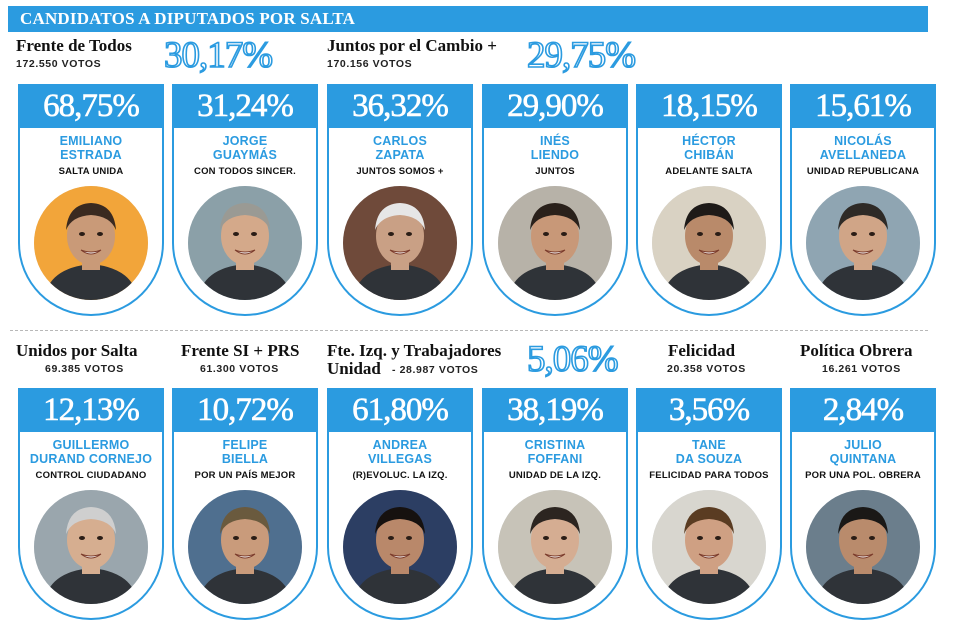 Image resolution: width=960 pixels, height=620 pixels. Describe the element at coordinates (572, 360) in the screenshot. I see `party-percentage: 5,06%` at that location.